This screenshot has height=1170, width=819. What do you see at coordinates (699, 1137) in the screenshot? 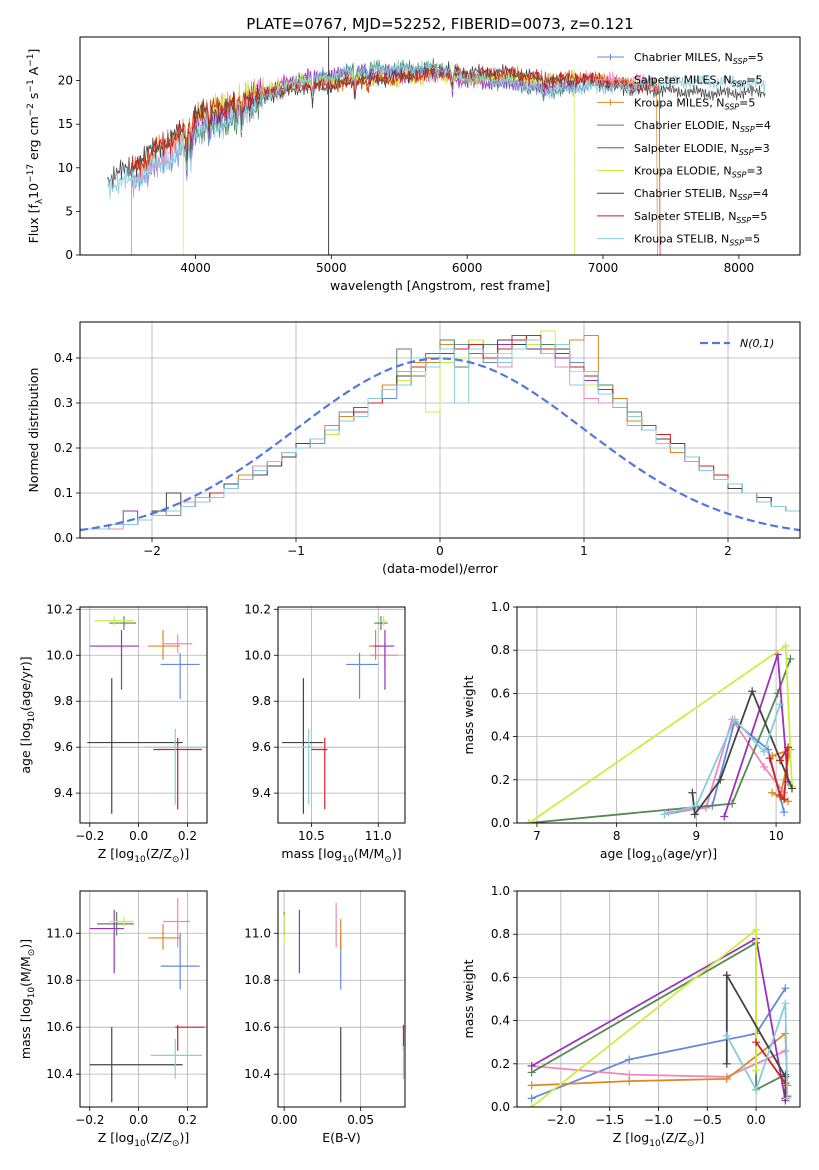
I see `label-part: )]` at bounding box center [699, 1137].